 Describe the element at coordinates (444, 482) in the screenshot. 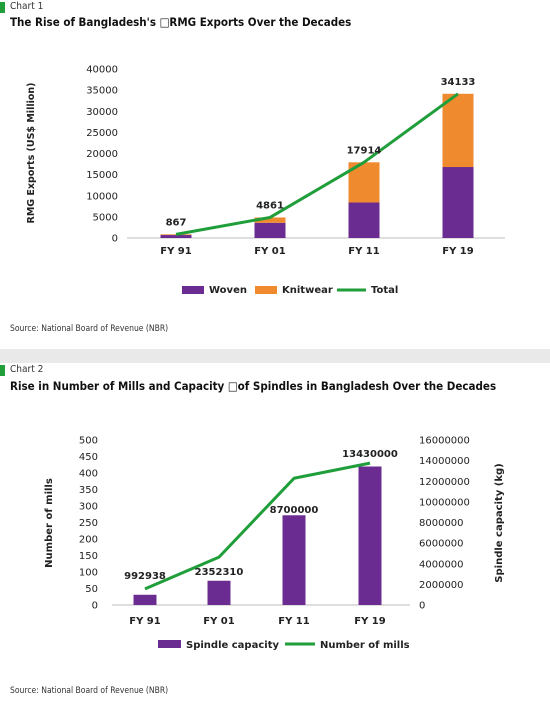

I see `y-right-tick-label: 12000000` at that location.